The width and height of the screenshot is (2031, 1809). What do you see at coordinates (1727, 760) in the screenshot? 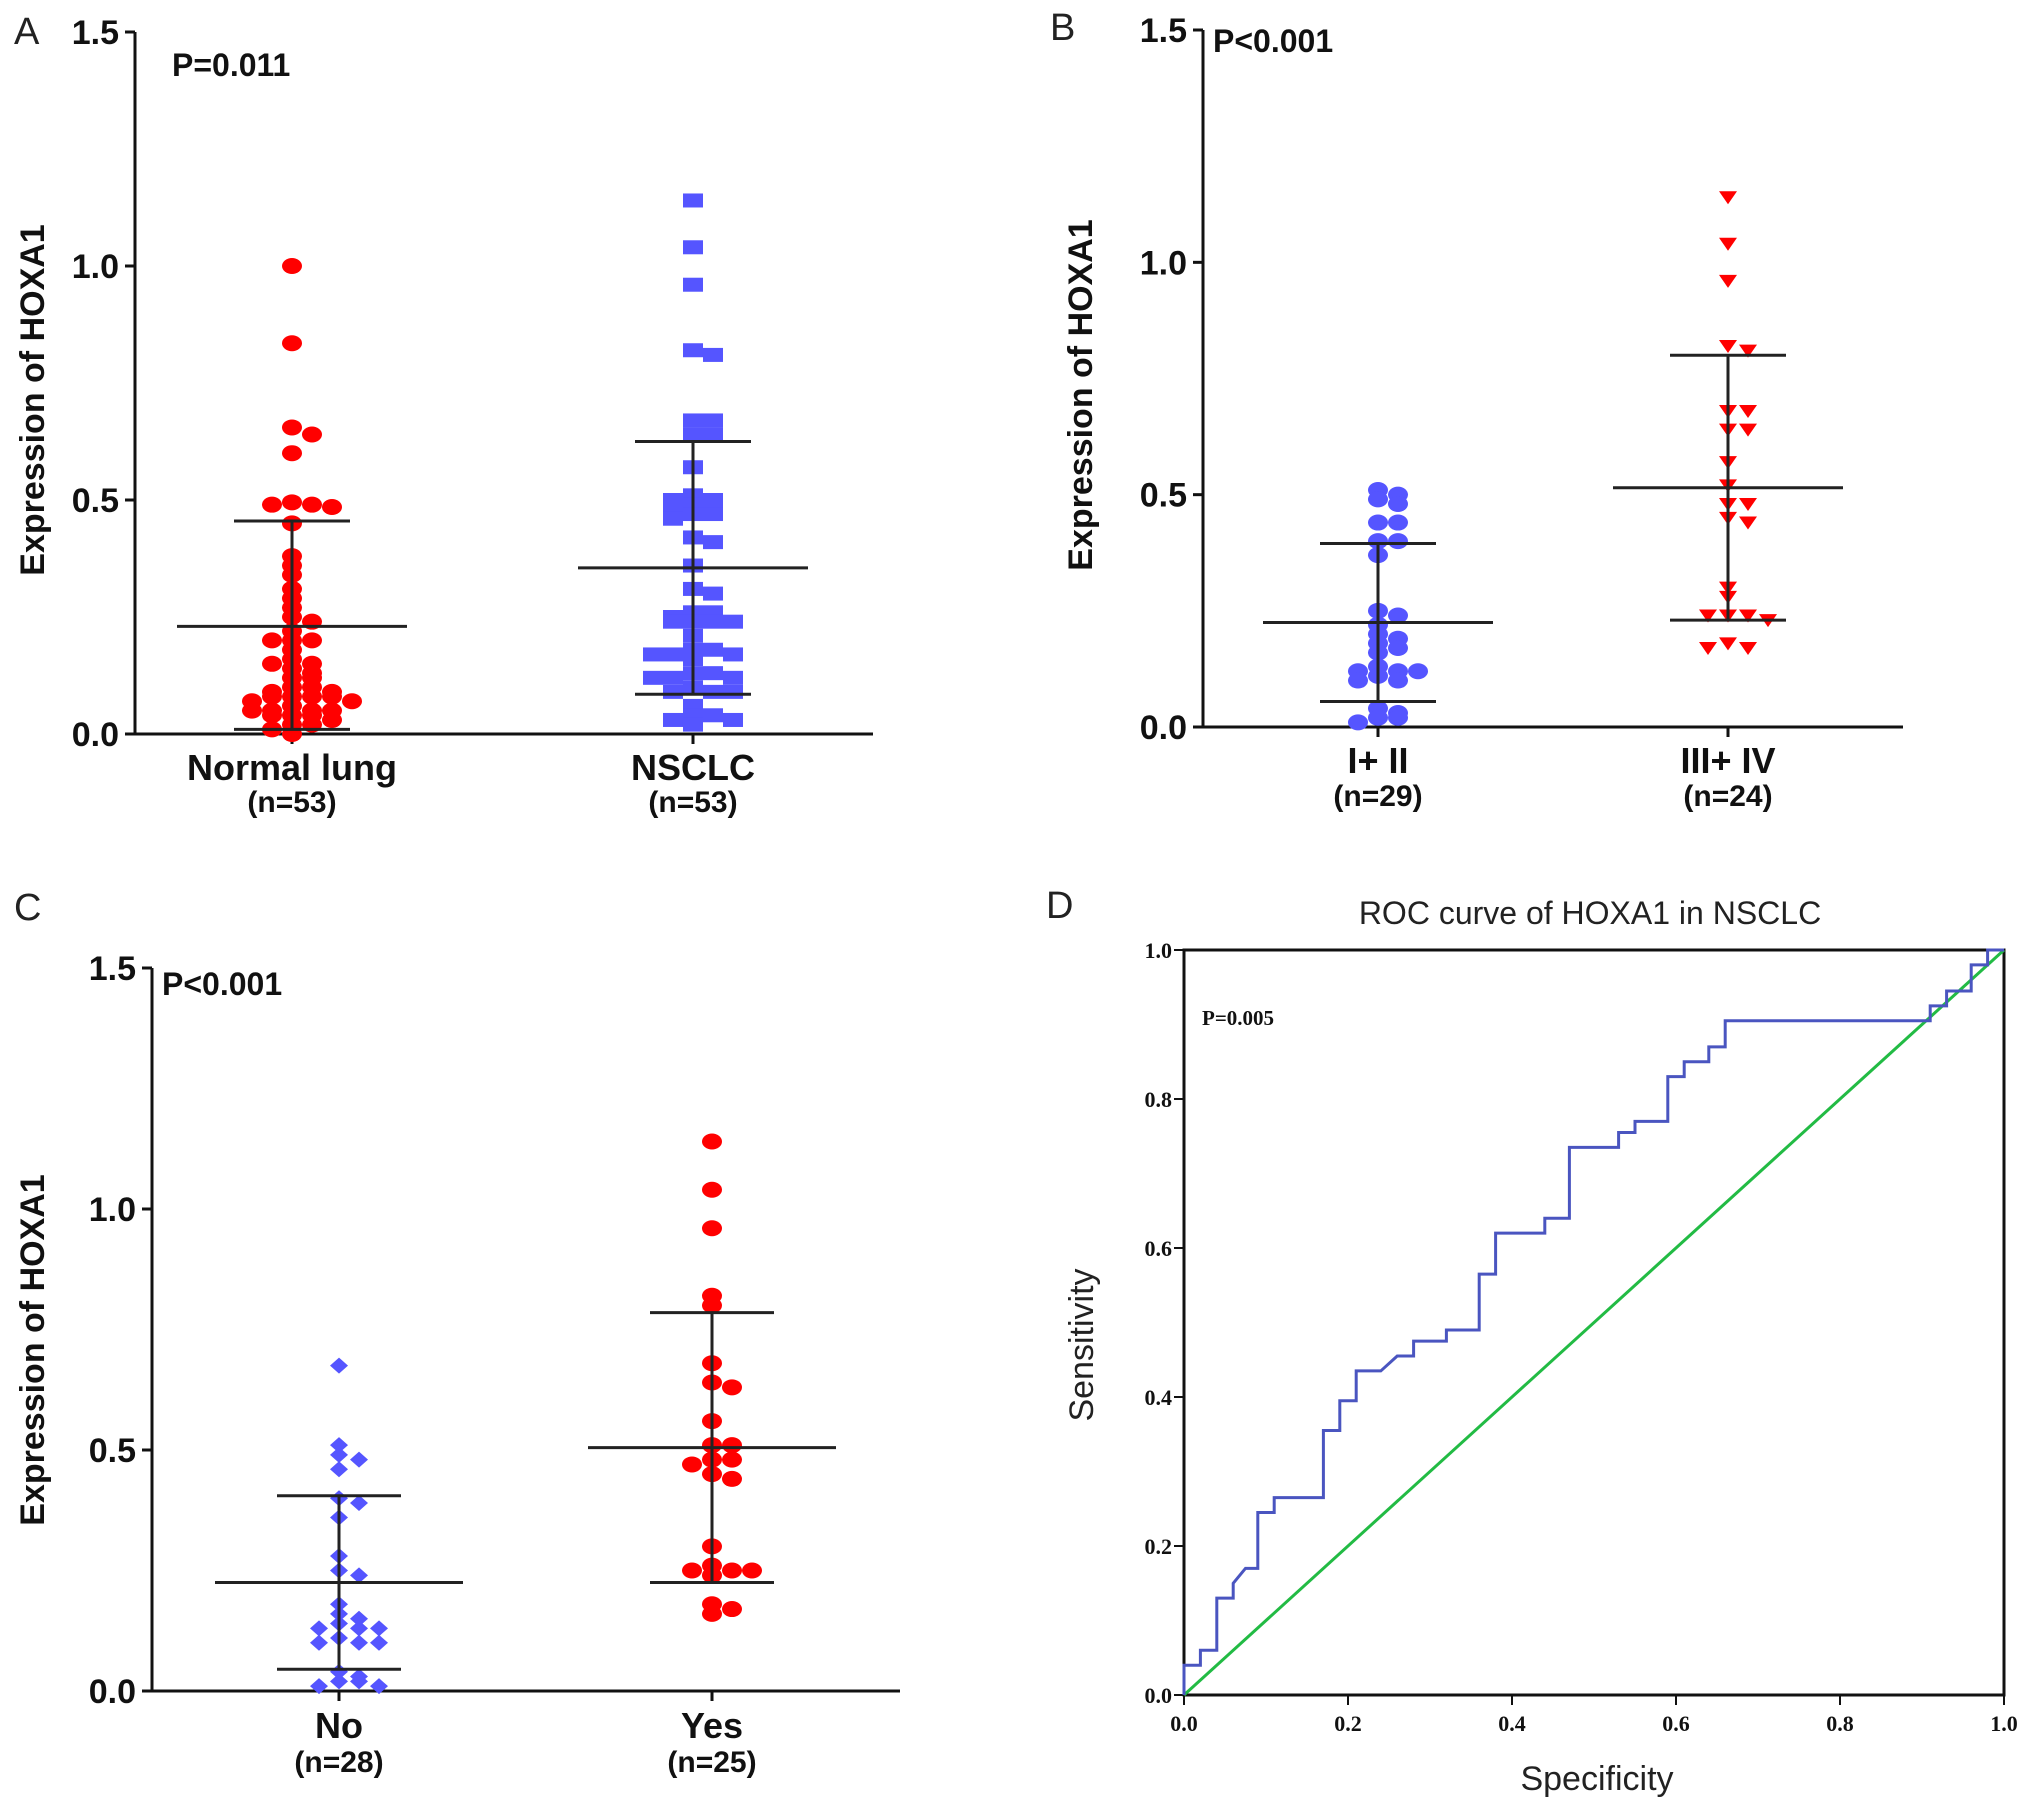
I see `category-label: III+ IV` at bounding box center [1727, 760].